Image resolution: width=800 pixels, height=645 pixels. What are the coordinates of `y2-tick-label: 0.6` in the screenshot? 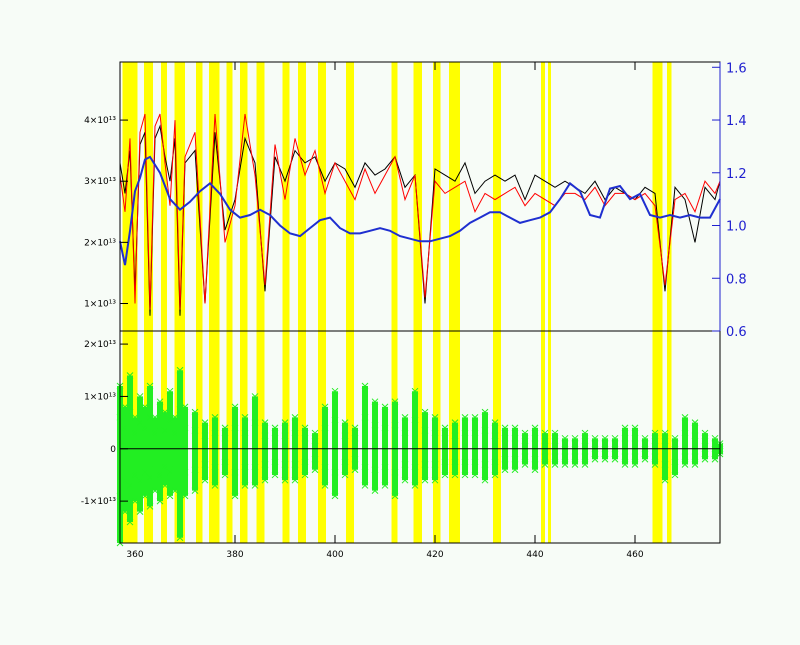 It's located at (736, 332).